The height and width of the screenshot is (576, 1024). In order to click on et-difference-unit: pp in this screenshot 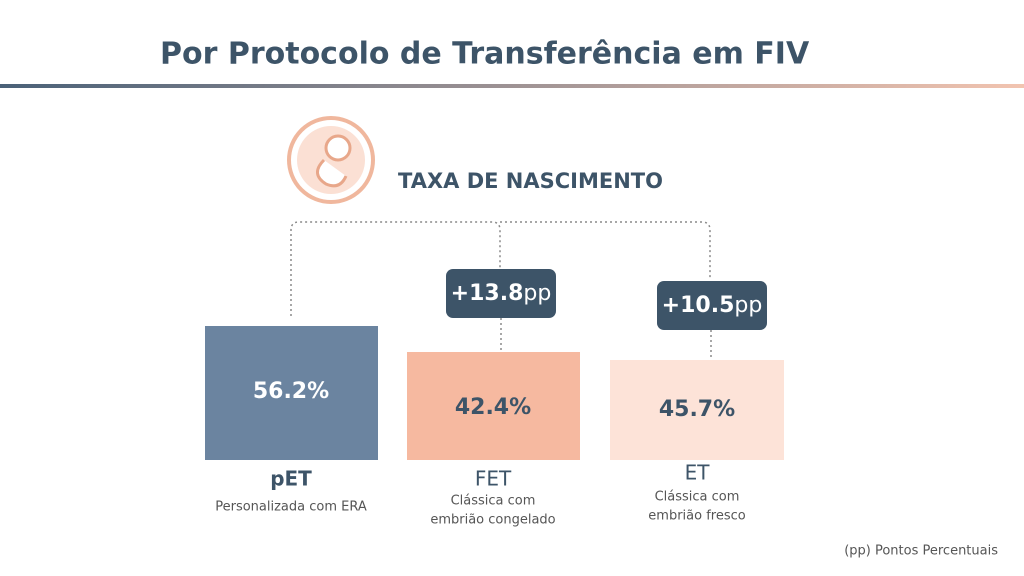, I will do `click(748, 305)`.